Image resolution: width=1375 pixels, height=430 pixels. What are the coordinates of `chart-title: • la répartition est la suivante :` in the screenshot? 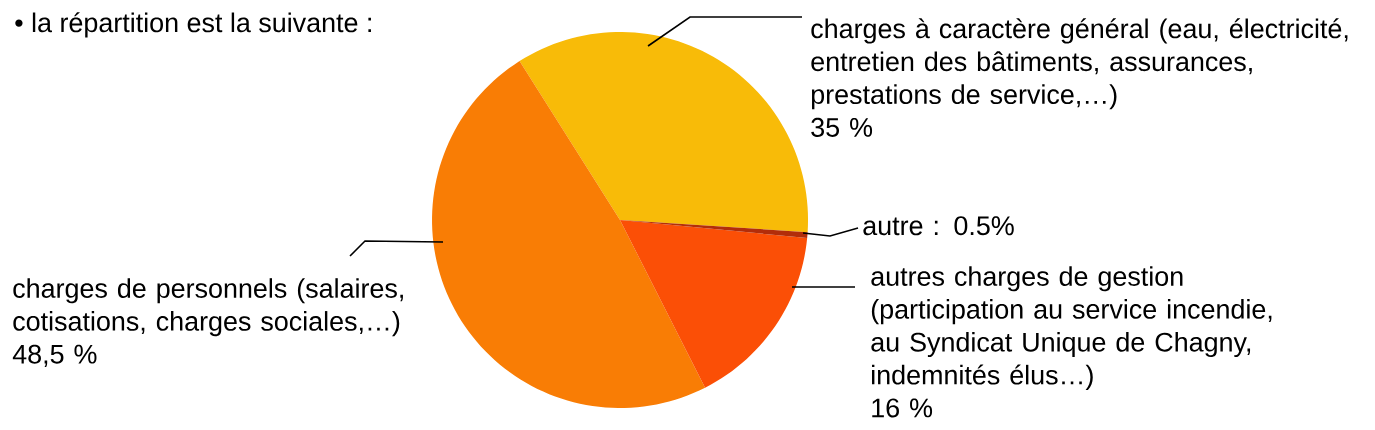 It's located at (193, 25).